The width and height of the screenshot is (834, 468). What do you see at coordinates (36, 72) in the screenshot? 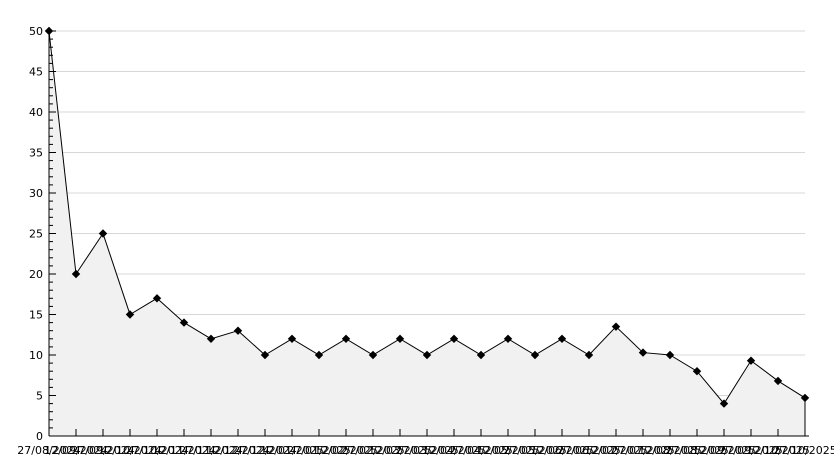
I see `y-tick-label: 45` at bounding box center [36, 72].